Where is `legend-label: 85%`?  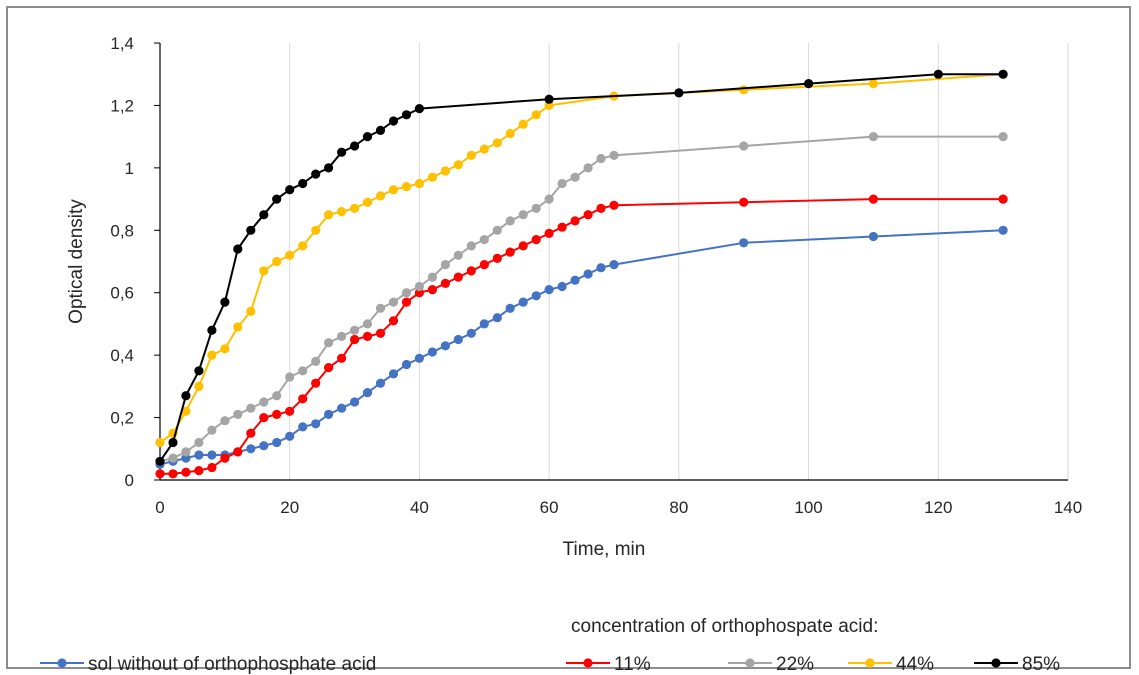
legend-label: 85% is located at coordinates (1041, 664).